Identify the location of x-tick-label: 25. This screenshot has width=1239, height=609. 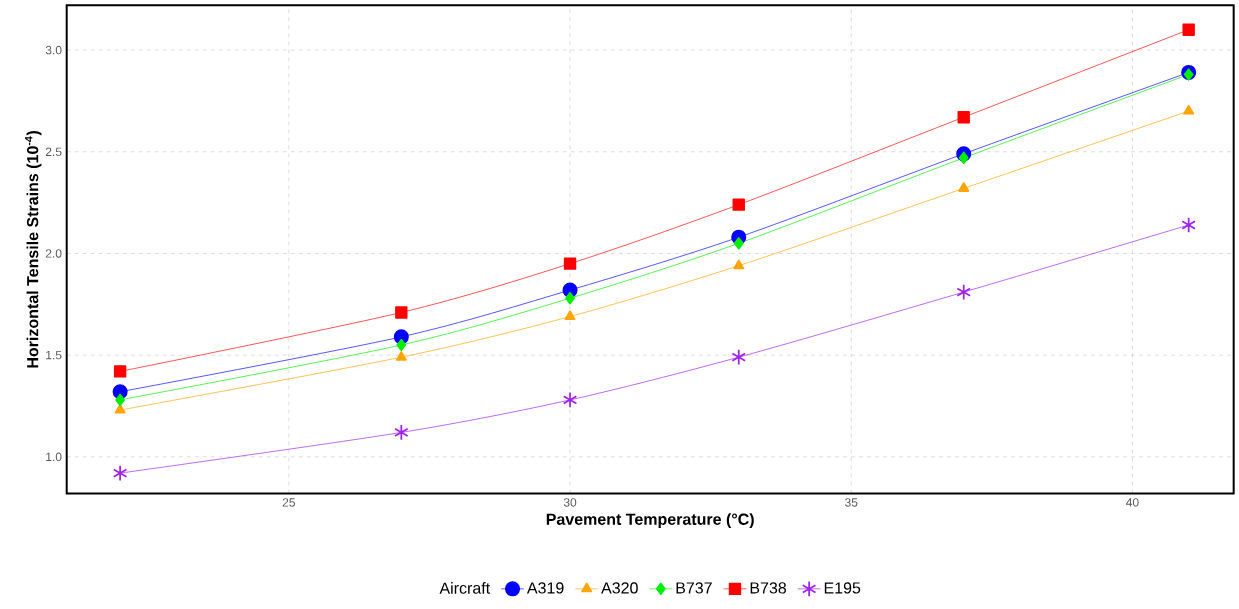
(289, 502).